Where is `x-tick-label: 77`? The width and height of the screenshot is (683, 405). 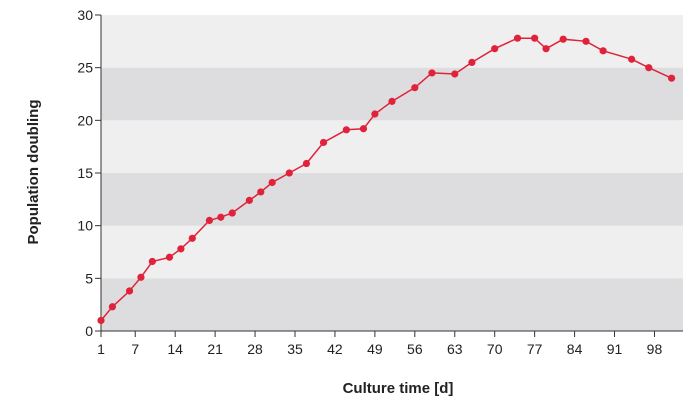
x-tick-label: 77 is located at coordinates (535, 349).